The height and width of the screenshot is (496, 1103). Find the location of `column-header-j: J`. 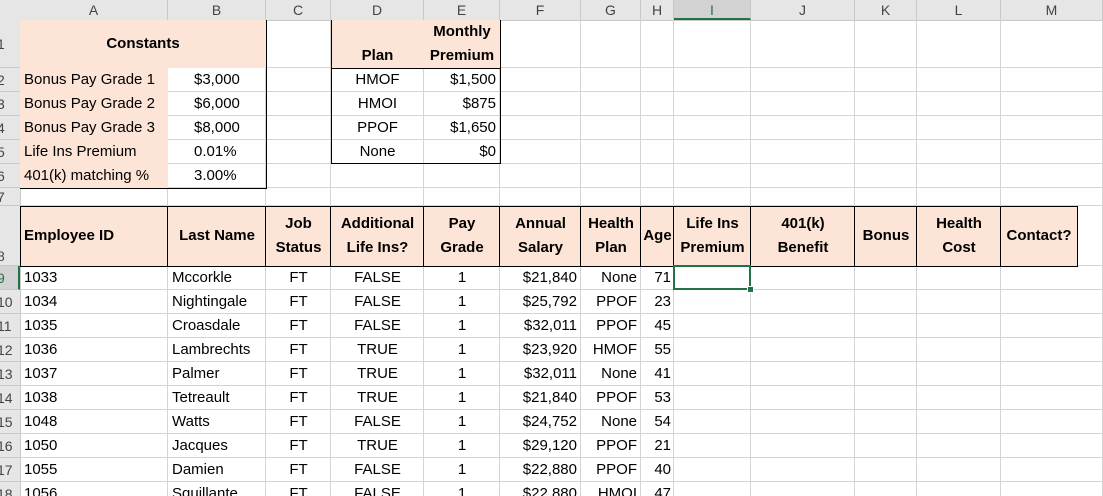

column-header-j: J is located at coordinates (803, 10).